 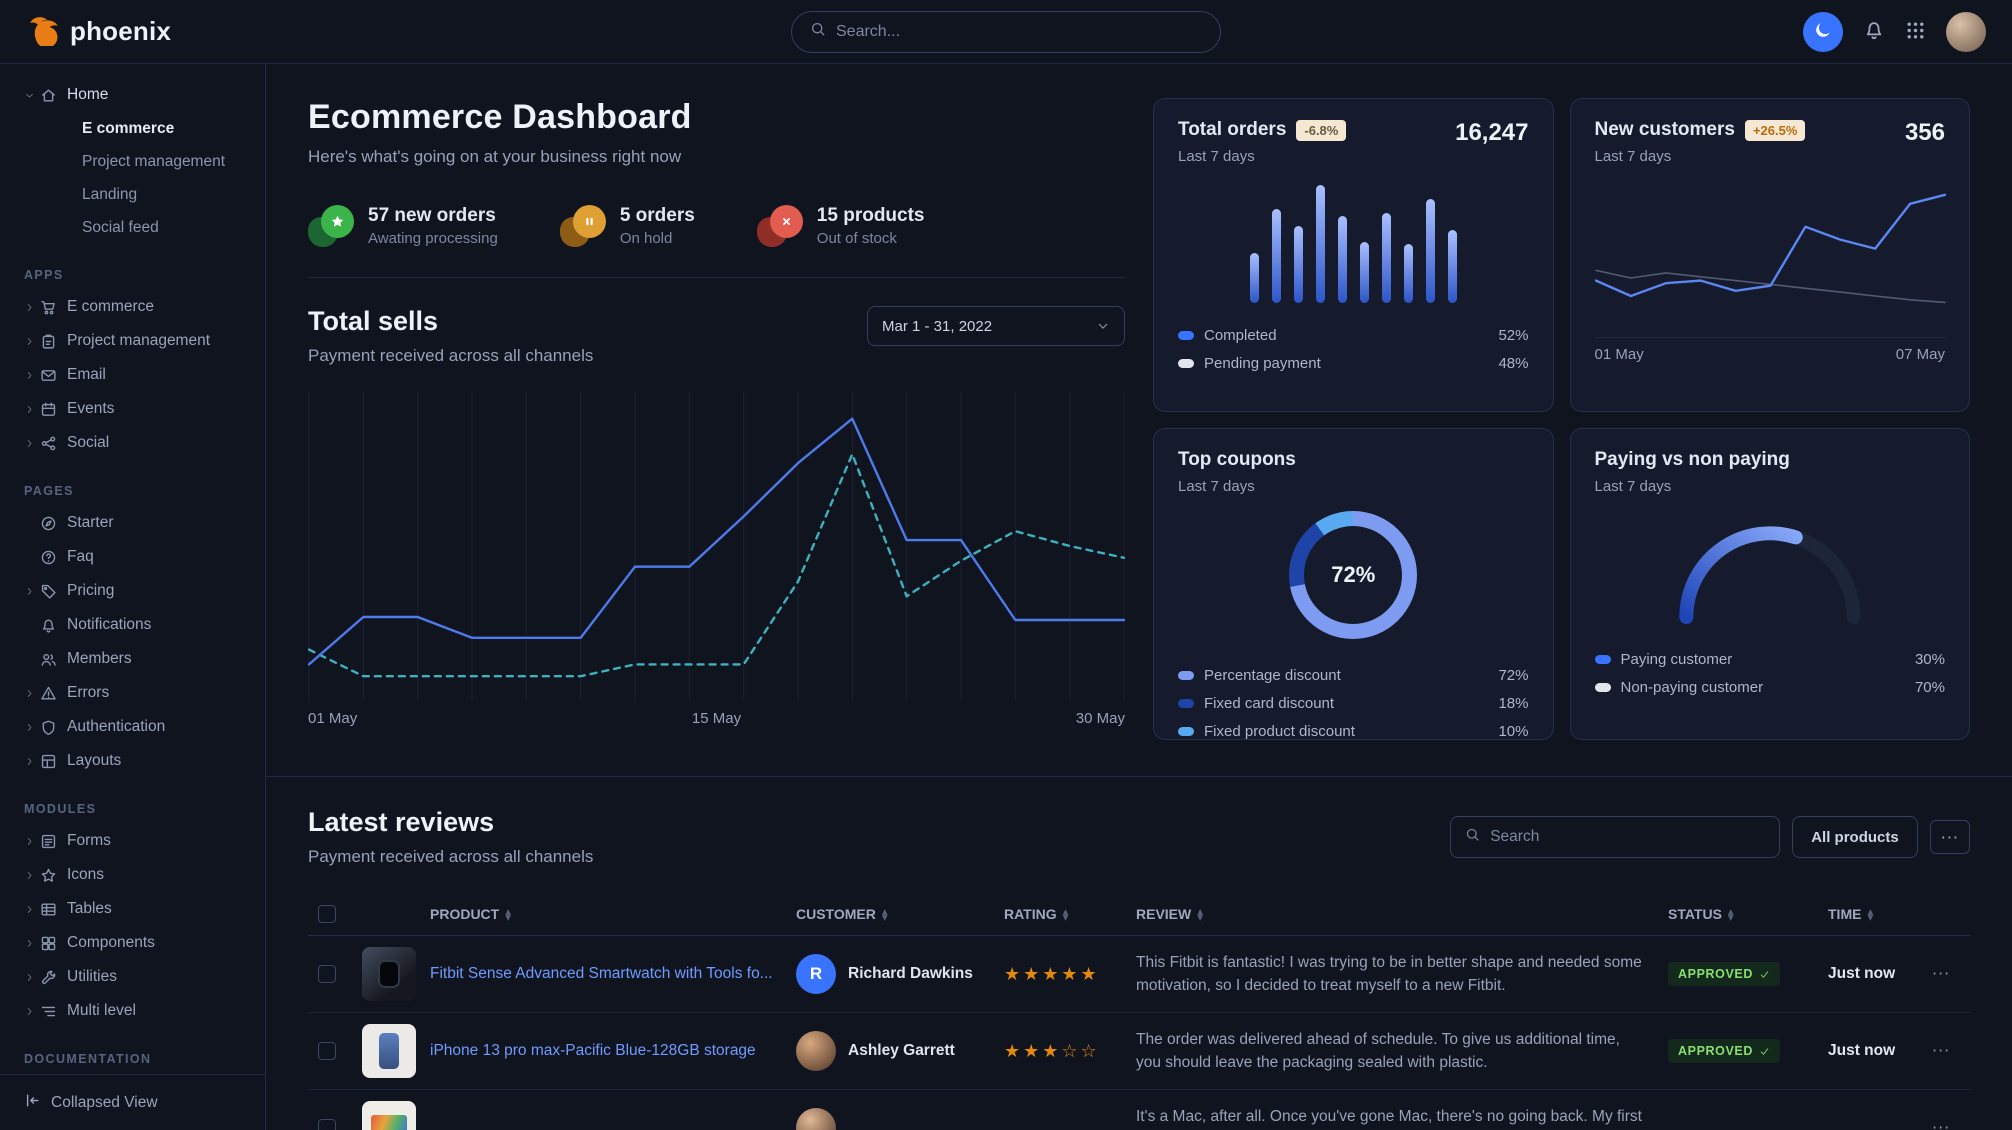 I want to click on column-header-time: TIME ▲ ▼, so click(x=1870, y=914).